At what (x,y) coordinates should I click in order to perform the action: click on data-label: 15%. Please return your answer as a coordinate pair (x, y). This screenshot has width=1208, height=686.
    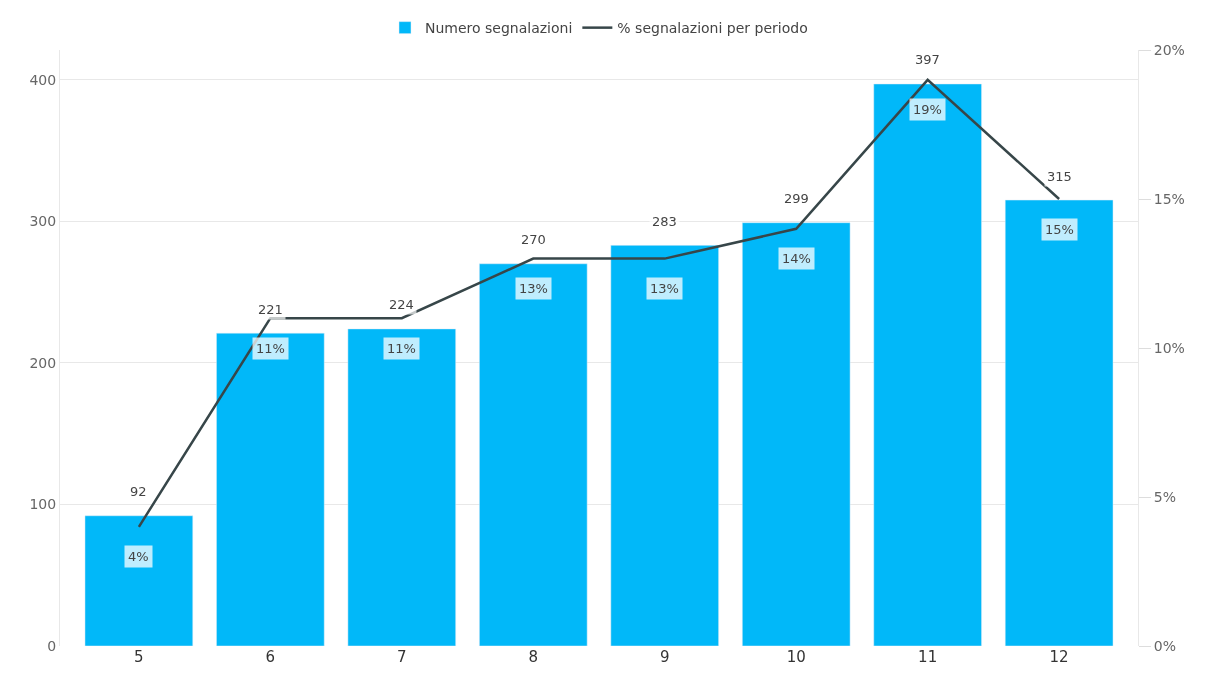
    Looking at the image, I should click on (1059, 229).